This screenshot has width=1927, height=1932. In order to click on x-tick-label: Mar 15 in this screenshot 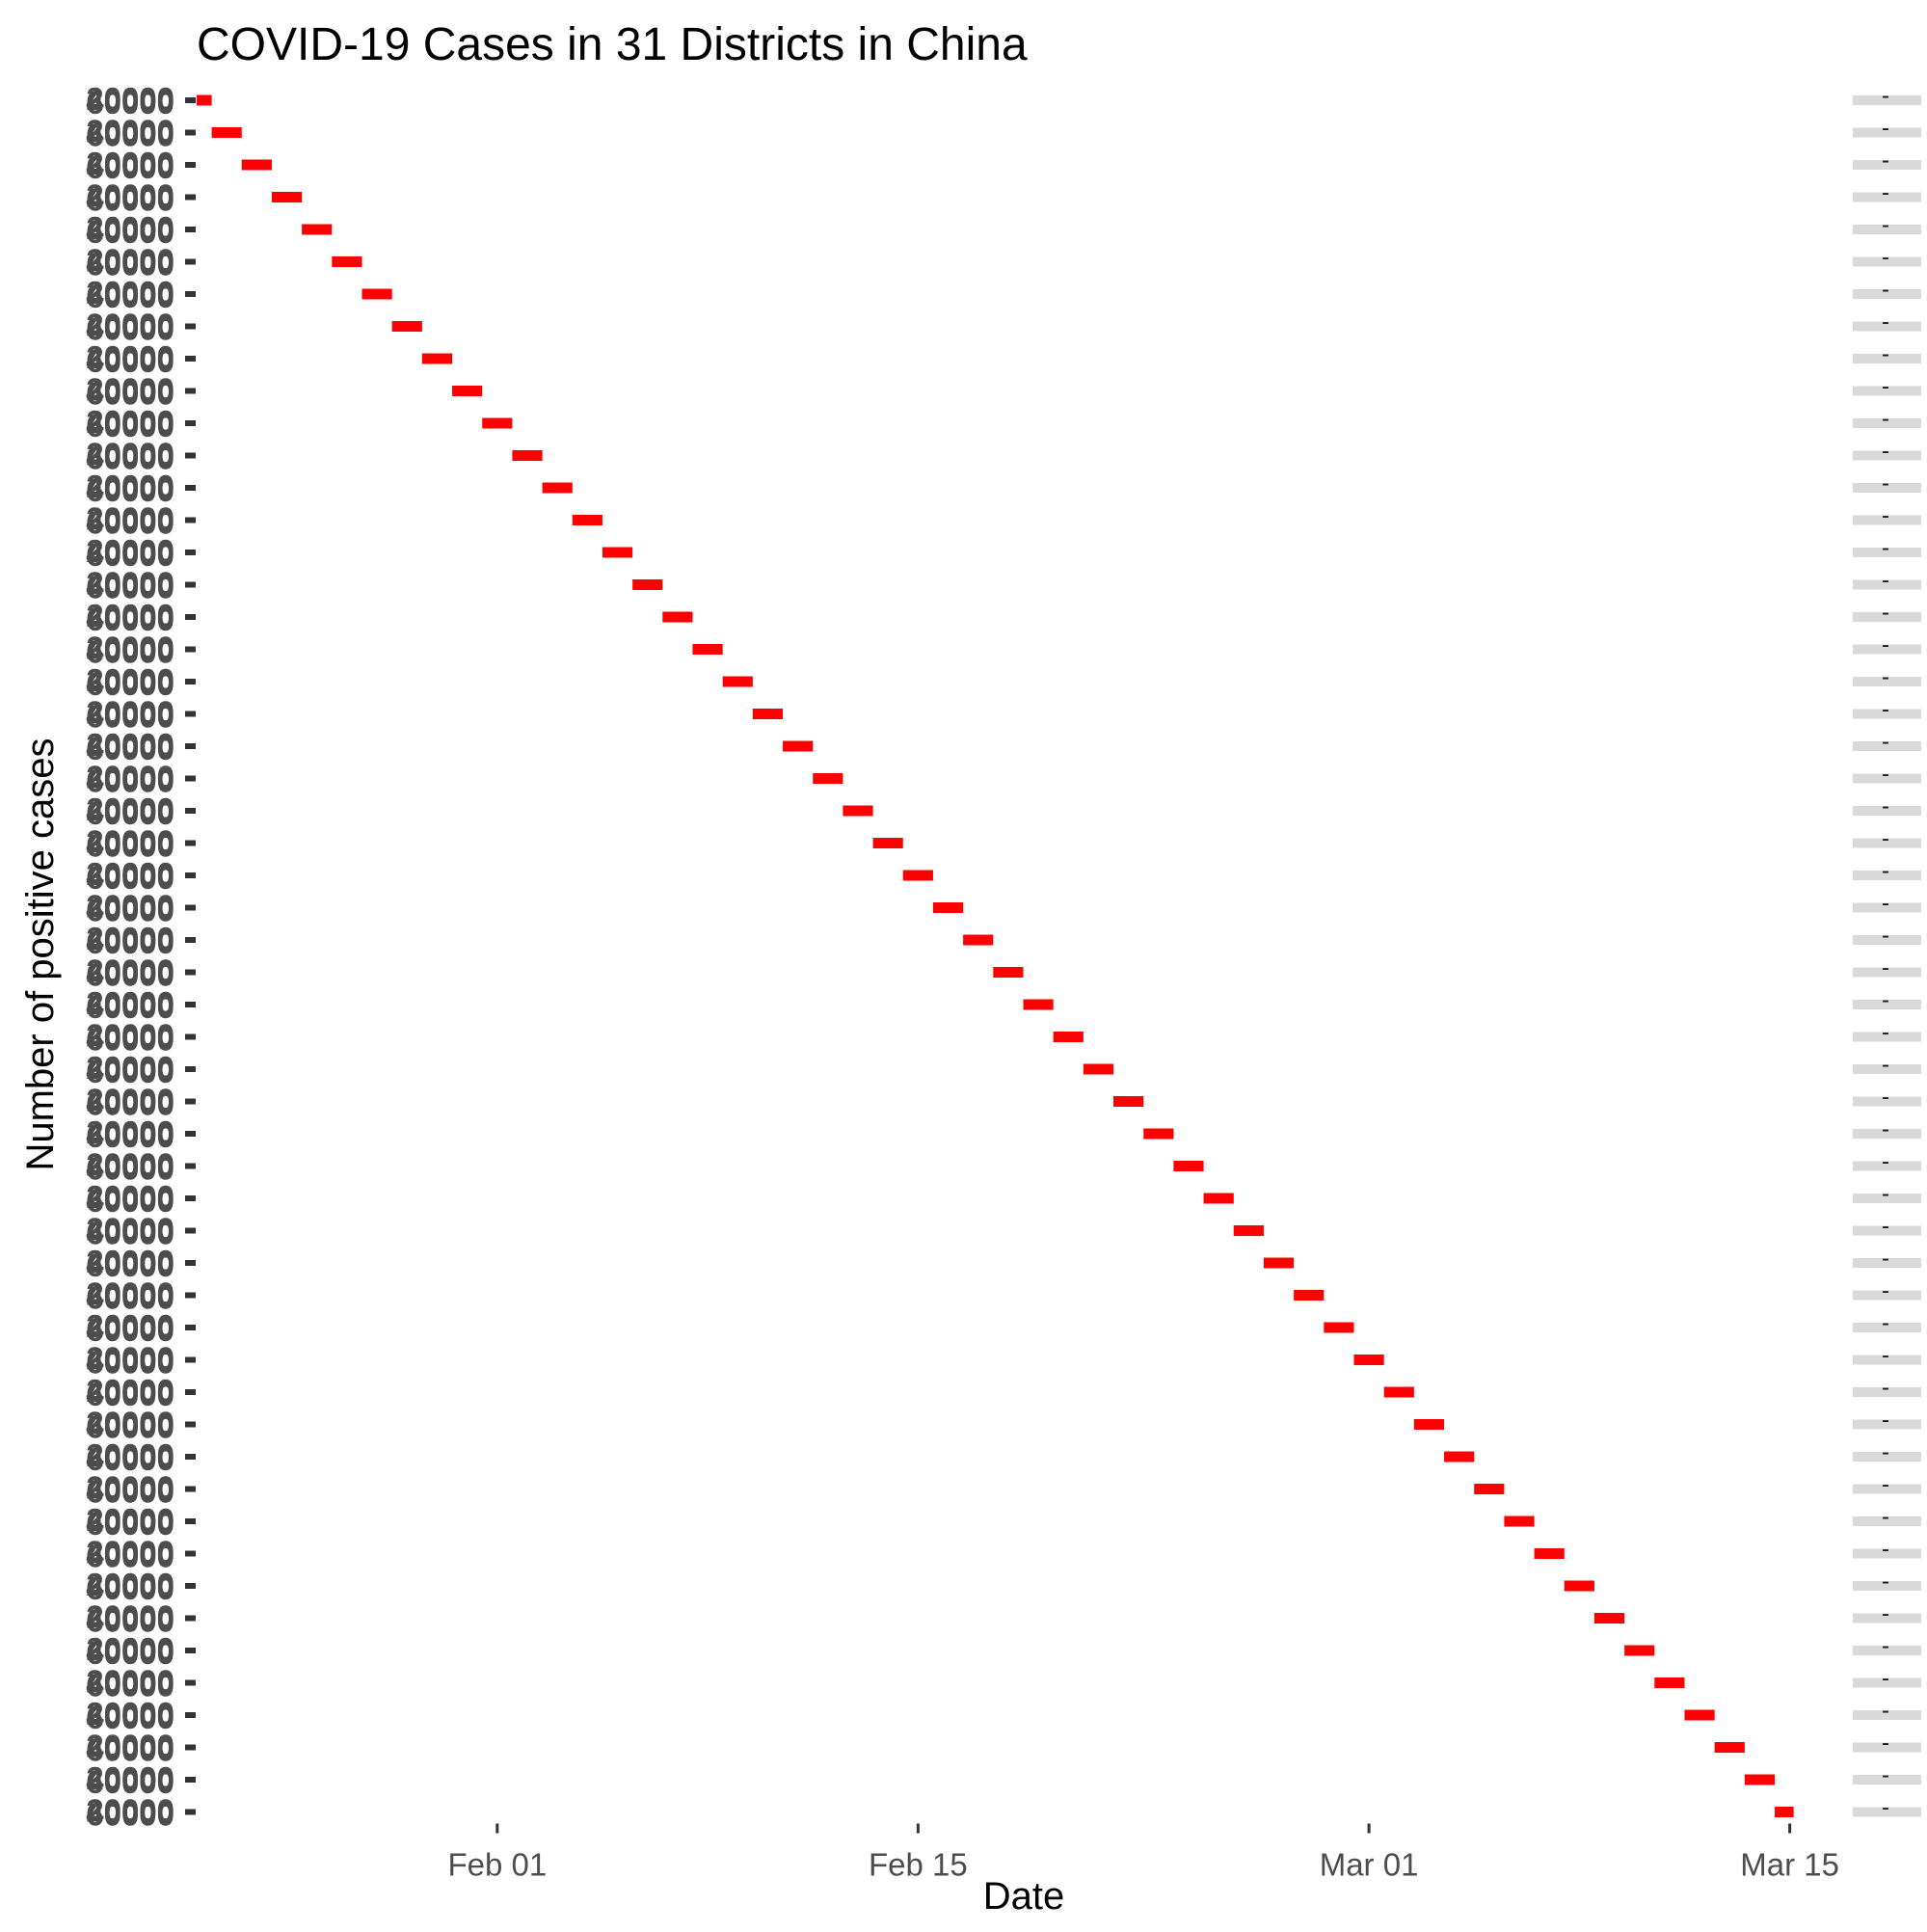, I will do `click(1789, 1865)`.